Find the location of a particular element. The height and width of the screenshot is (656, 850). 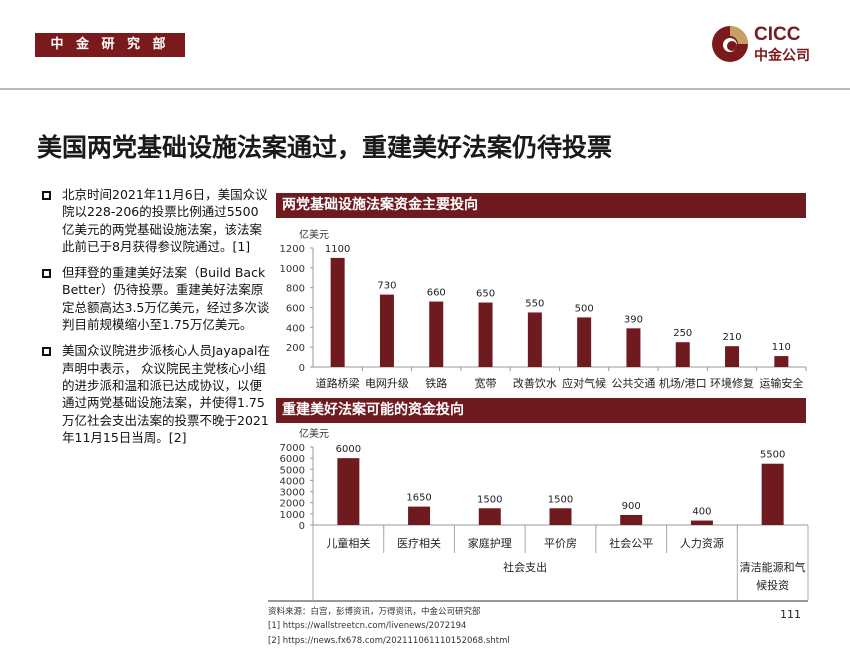

data-label: 660 is located at coordinates (436, 293).